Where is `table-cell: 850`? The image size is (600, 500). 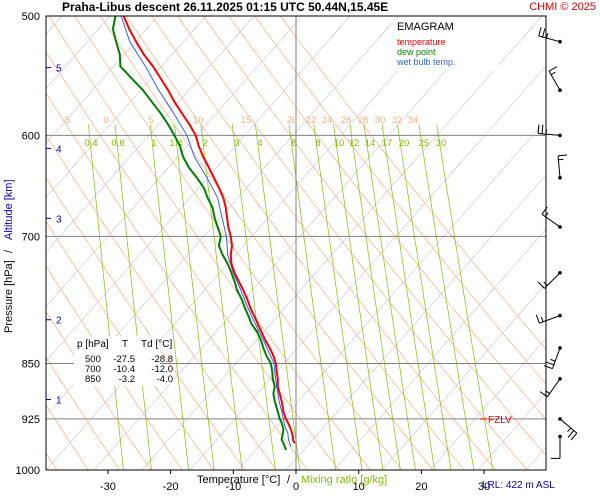
table-cell: 850 is located at coordinates (93, 379).